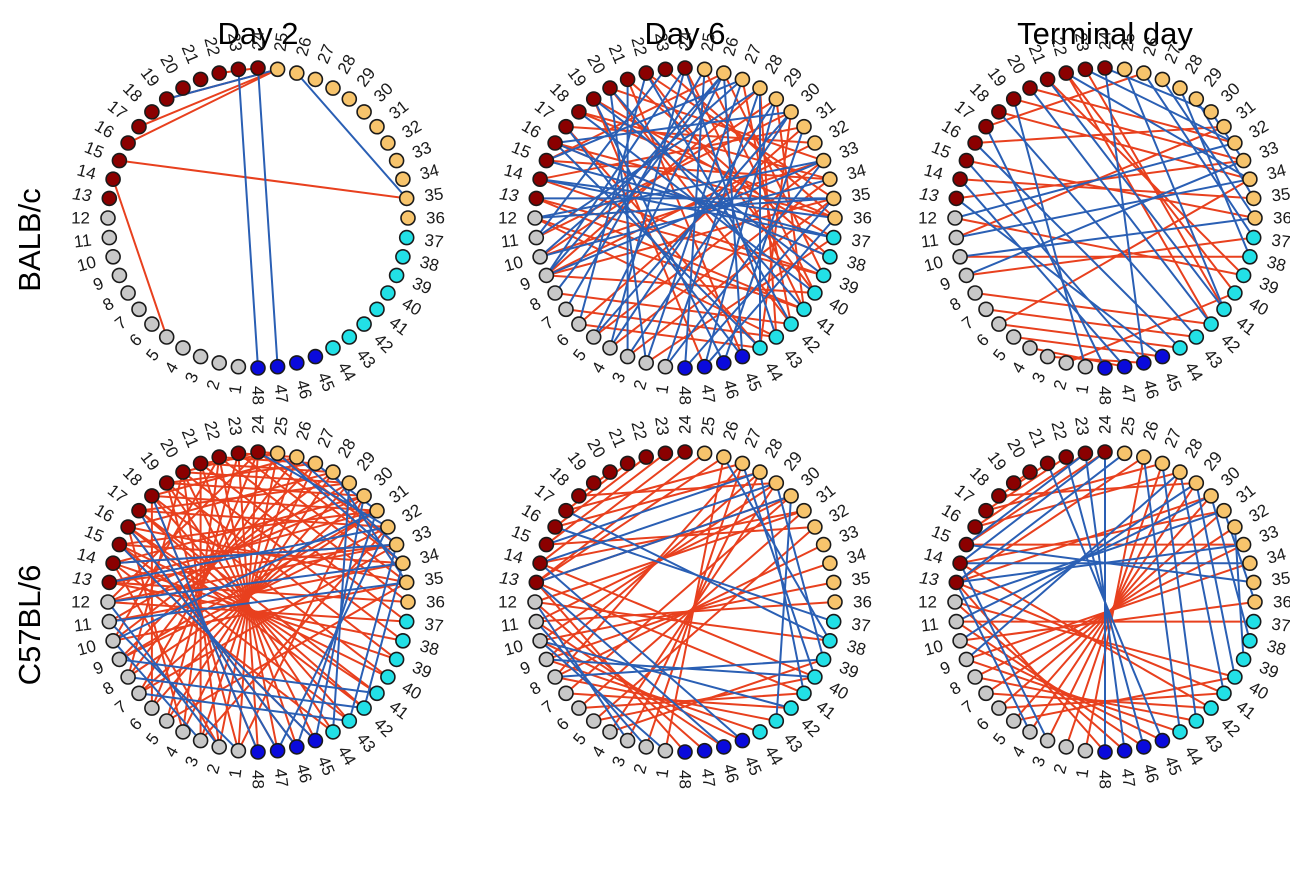 Image resolution: width=1290 pixels, height=873 pixels. I want to click on node-label-33: 33, so click(422, 150).